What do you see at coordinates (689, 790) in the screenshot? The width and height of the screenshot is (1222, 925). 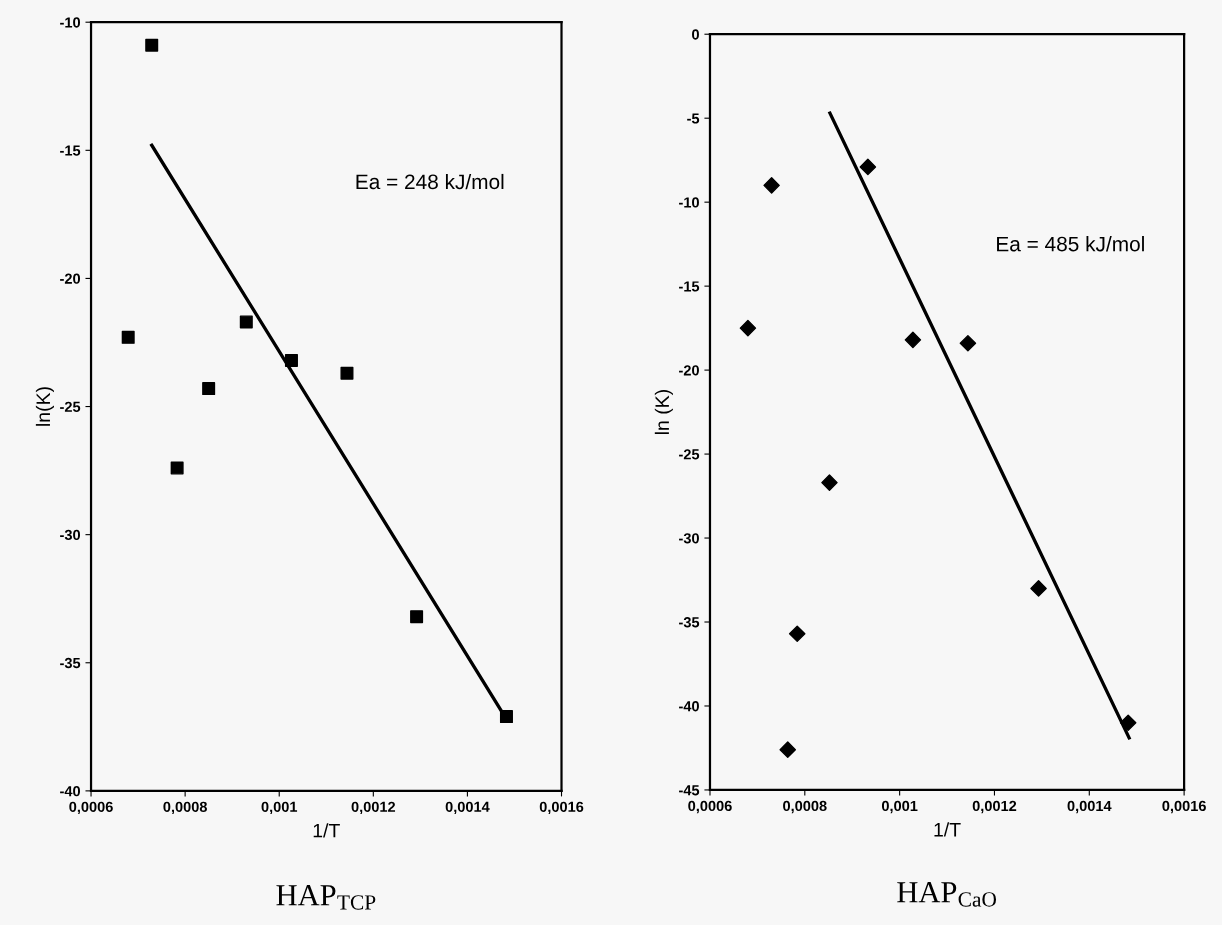 I see `y-tick-label: -45` at bounding box center [689, 790].